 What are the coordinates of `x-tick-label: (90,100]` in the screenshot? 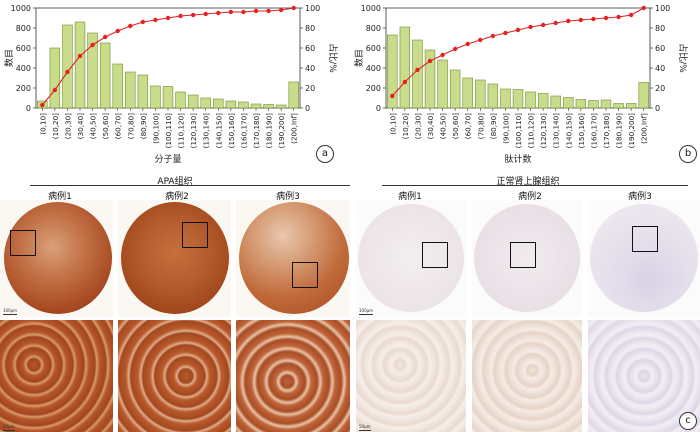 It's located at (505, 128).